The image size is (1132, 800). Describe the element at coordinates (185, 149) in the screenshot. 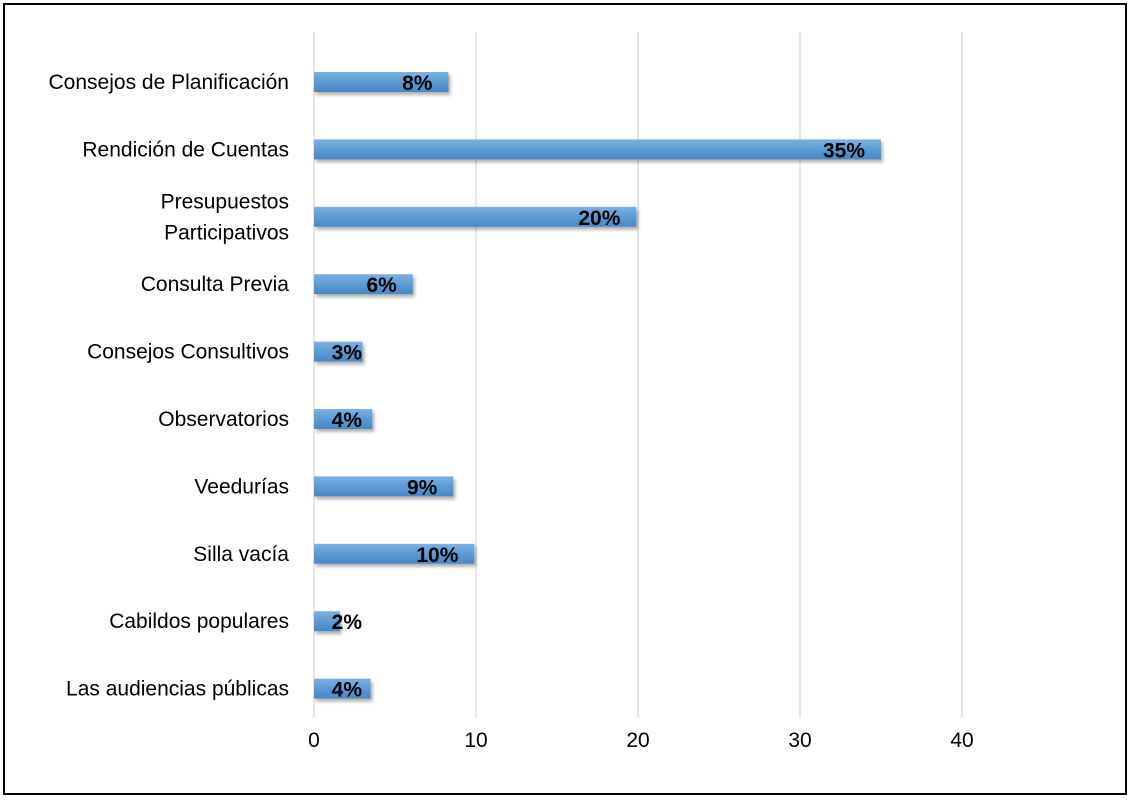

I see `category-label: Rendición de Cuentas` at that location.